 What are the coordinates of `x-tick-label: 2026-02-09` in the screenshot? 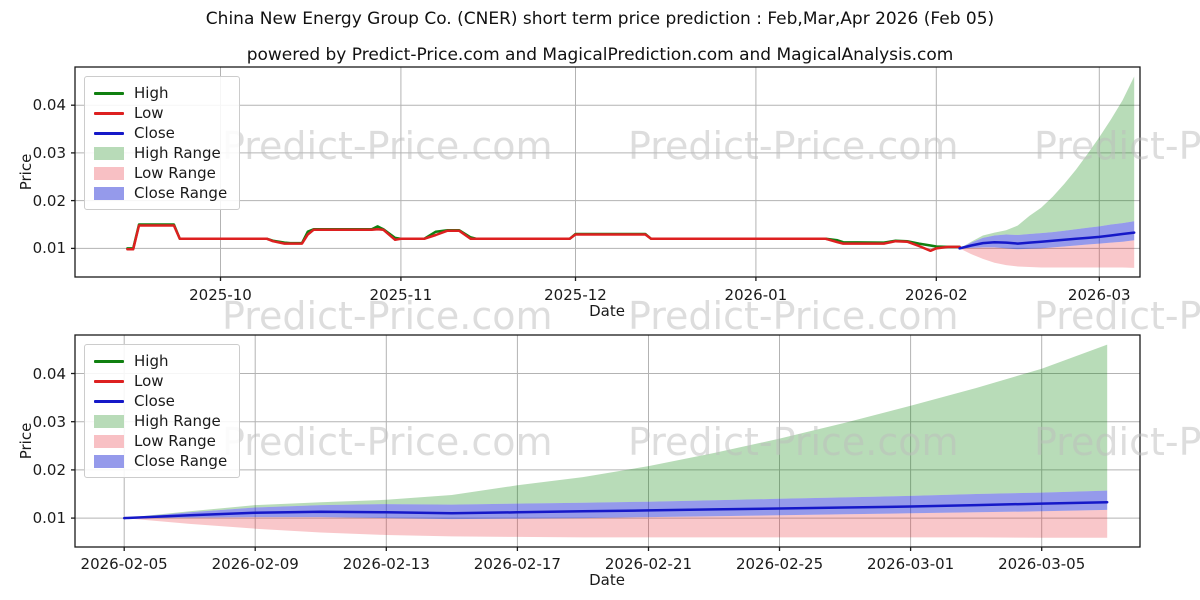 It's located at (255, 564).